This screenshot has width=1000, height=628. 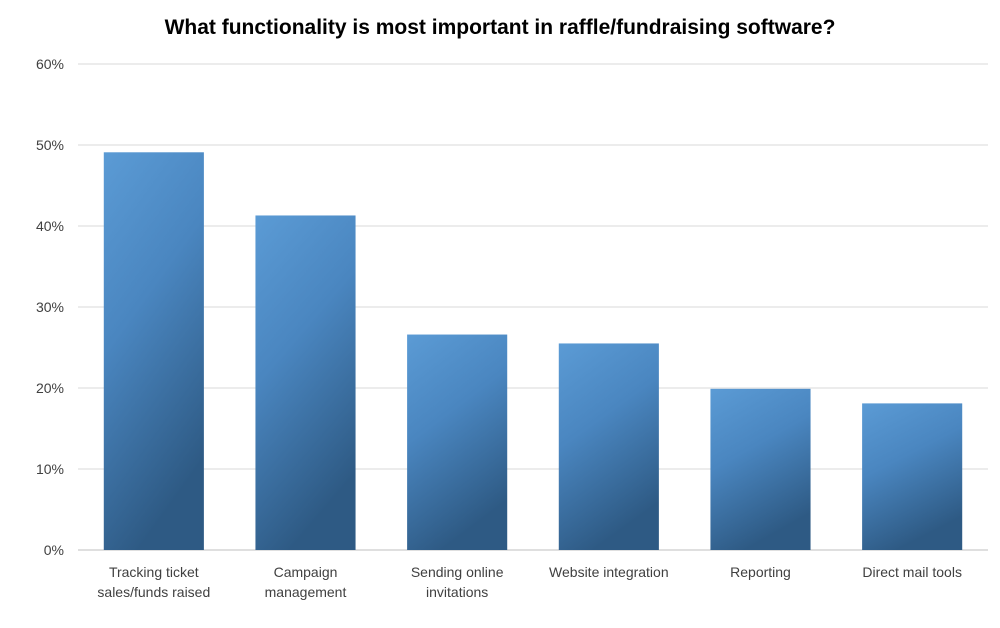 I want to click on y-tick-label: 30%, so click(x=50, y=307).